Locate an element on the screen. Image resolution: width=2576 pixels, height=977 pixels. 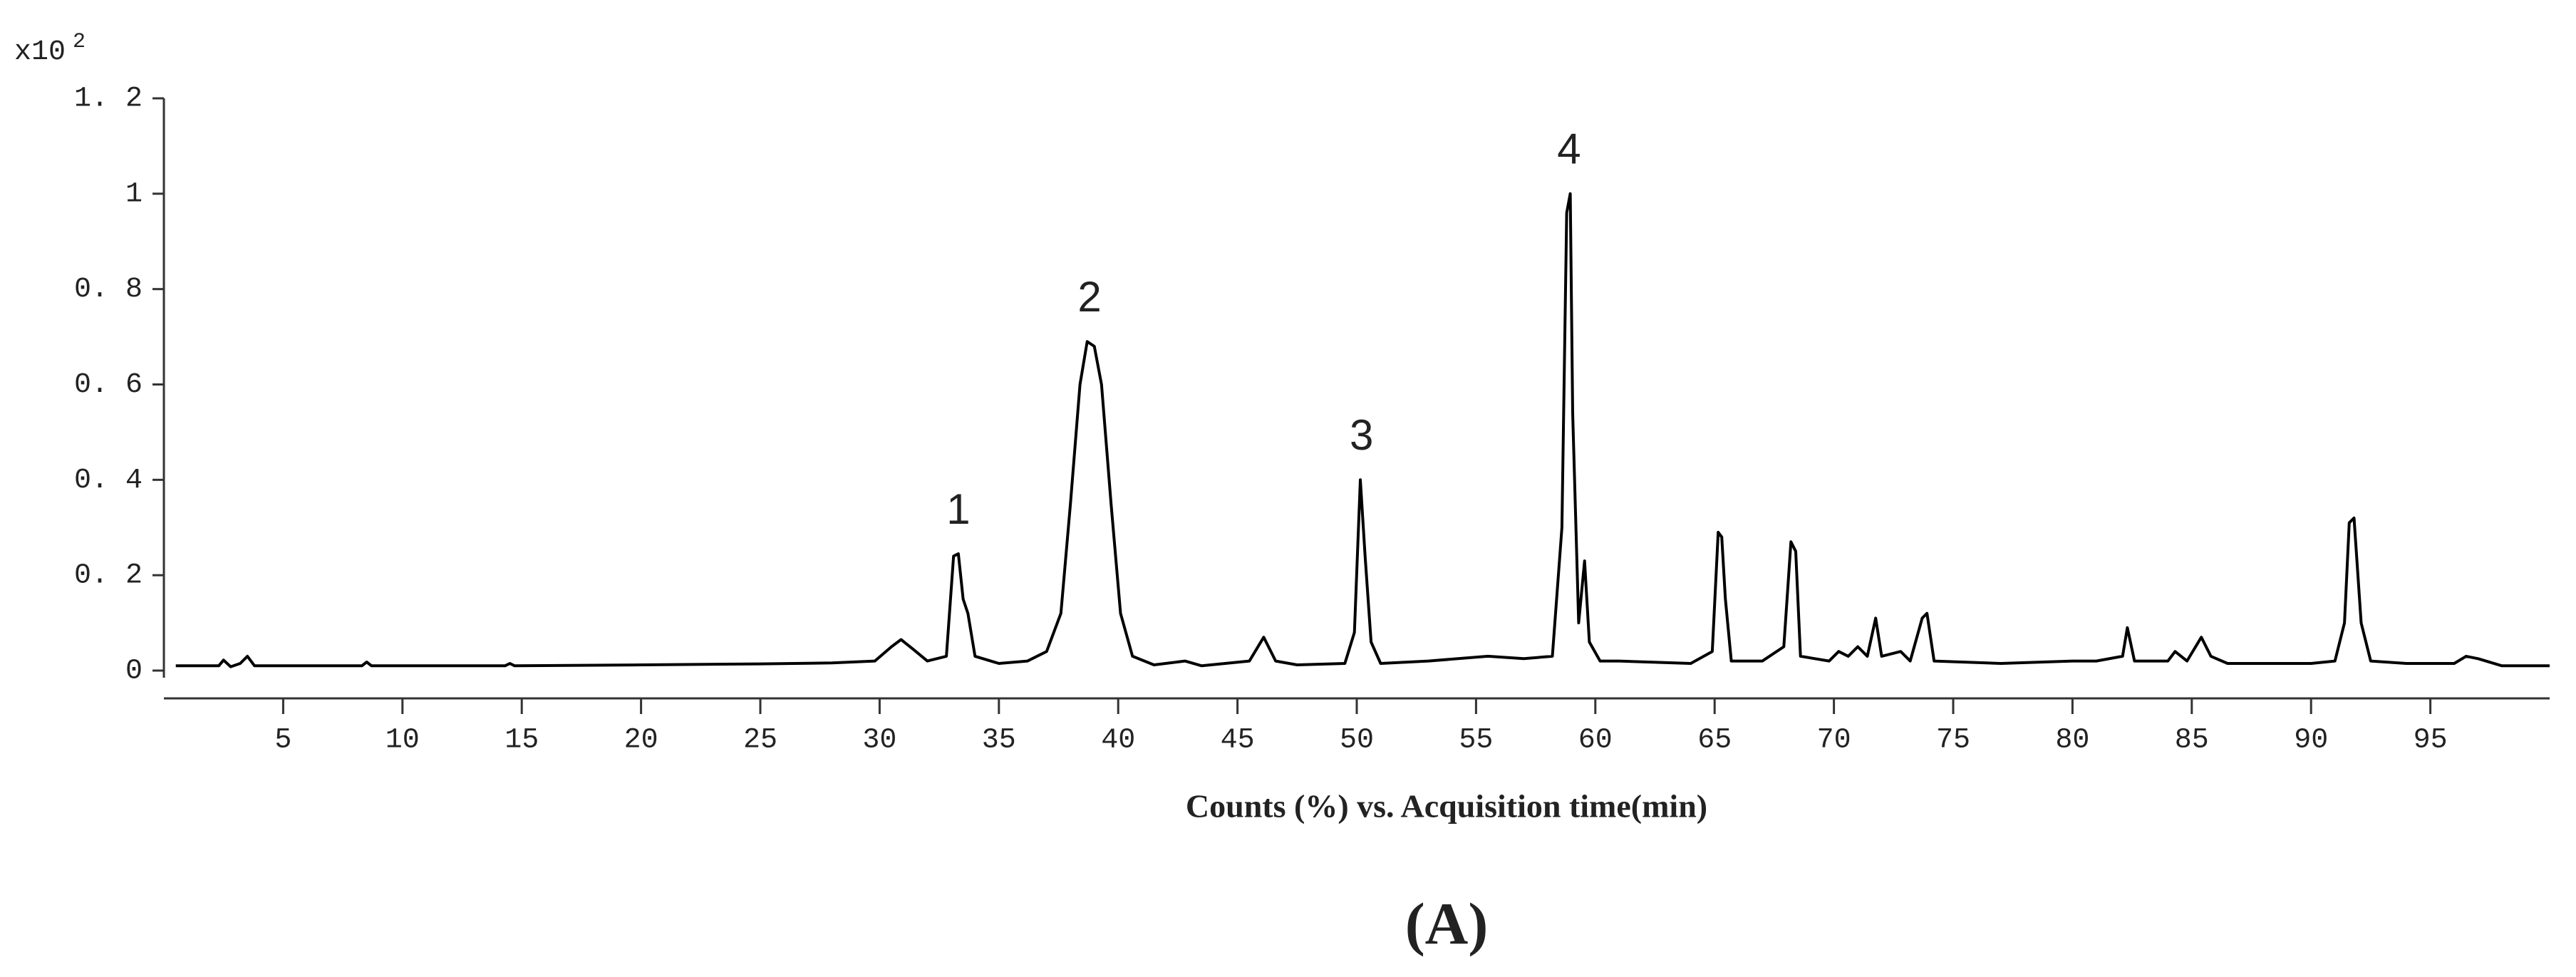
x-tick-label: 75 is located at coordinates (1953, 741).